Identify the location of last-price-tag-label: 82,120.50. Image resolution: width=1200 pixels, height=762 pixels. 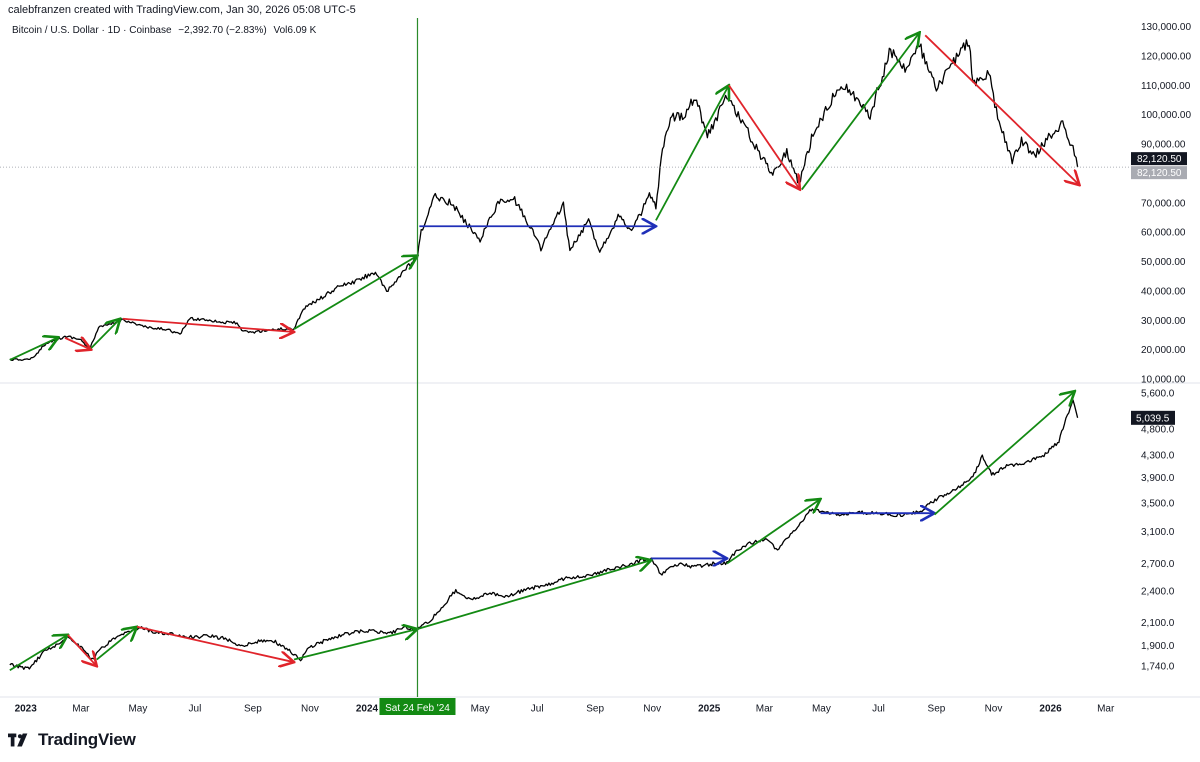
(1159, 159).